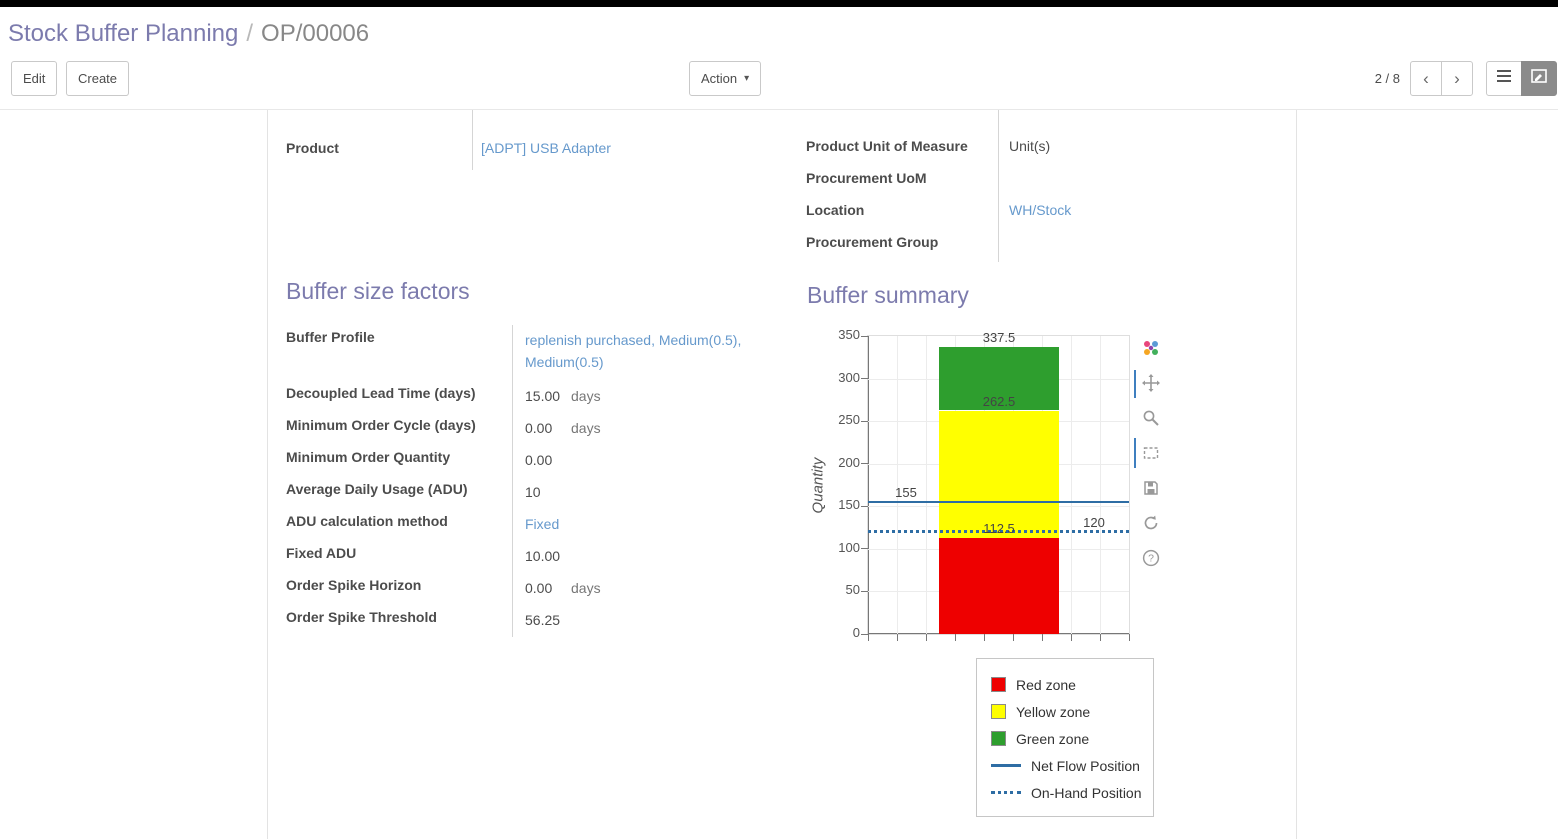 The height and width of the screenshot is (839, 1558). What do you see at coordinates (381, 393) in the screenshot?
I see `decoupled-lead-time-label: Decoupled Lead Time (days)` at bounding box center [381, 393].